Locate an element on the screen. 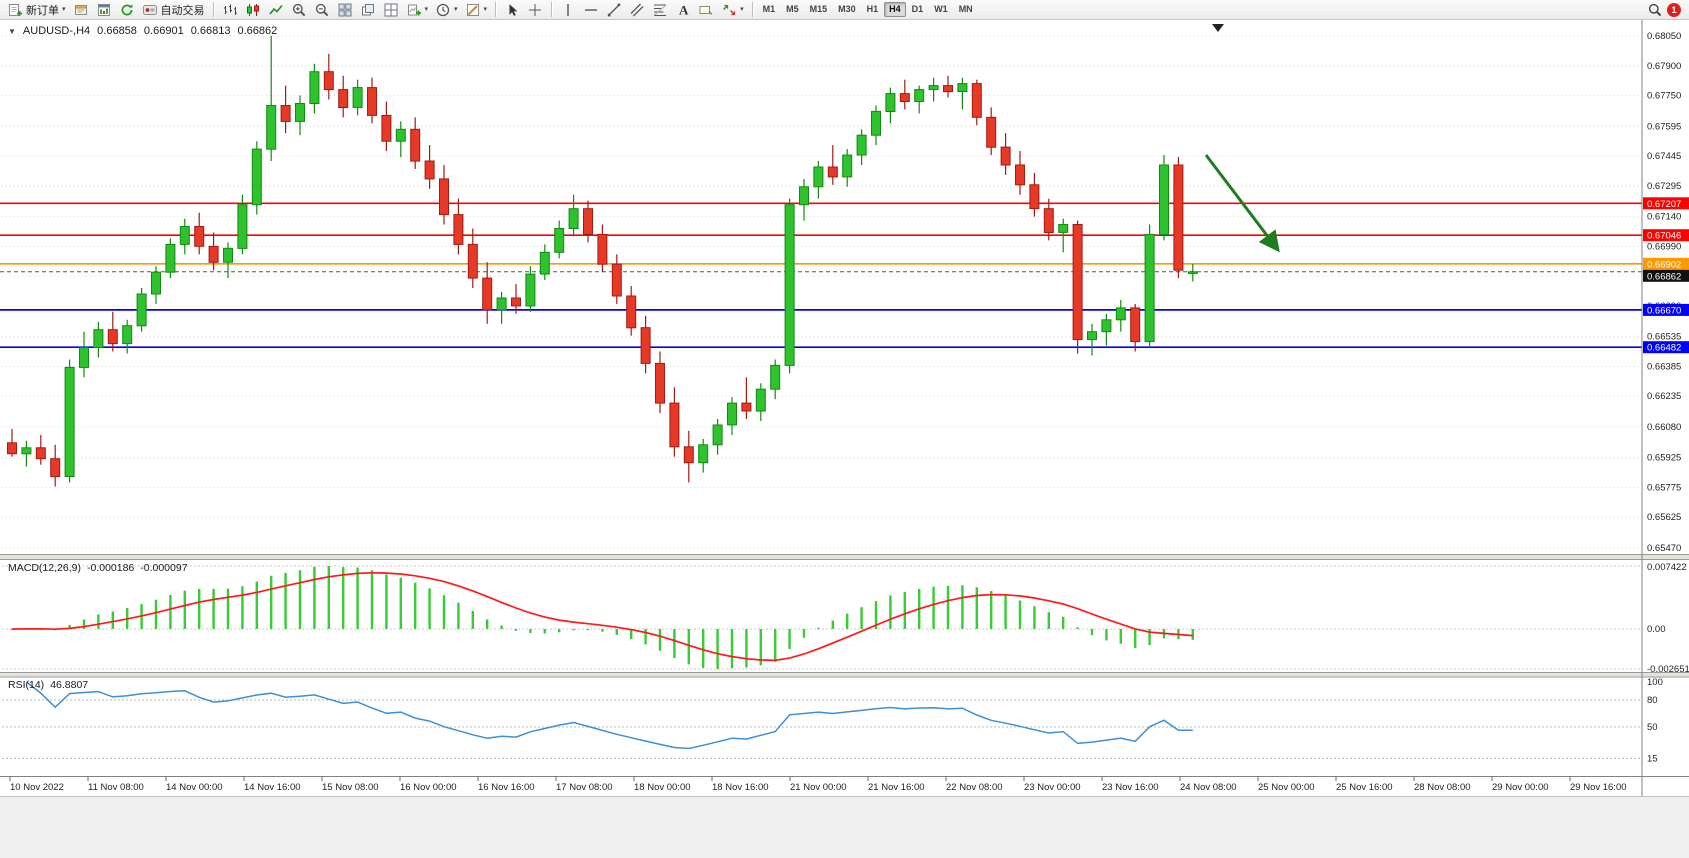 Image resolution: width=1689 pixels, height=858 pixels. profiles-button is located at coordinates (81, 10).